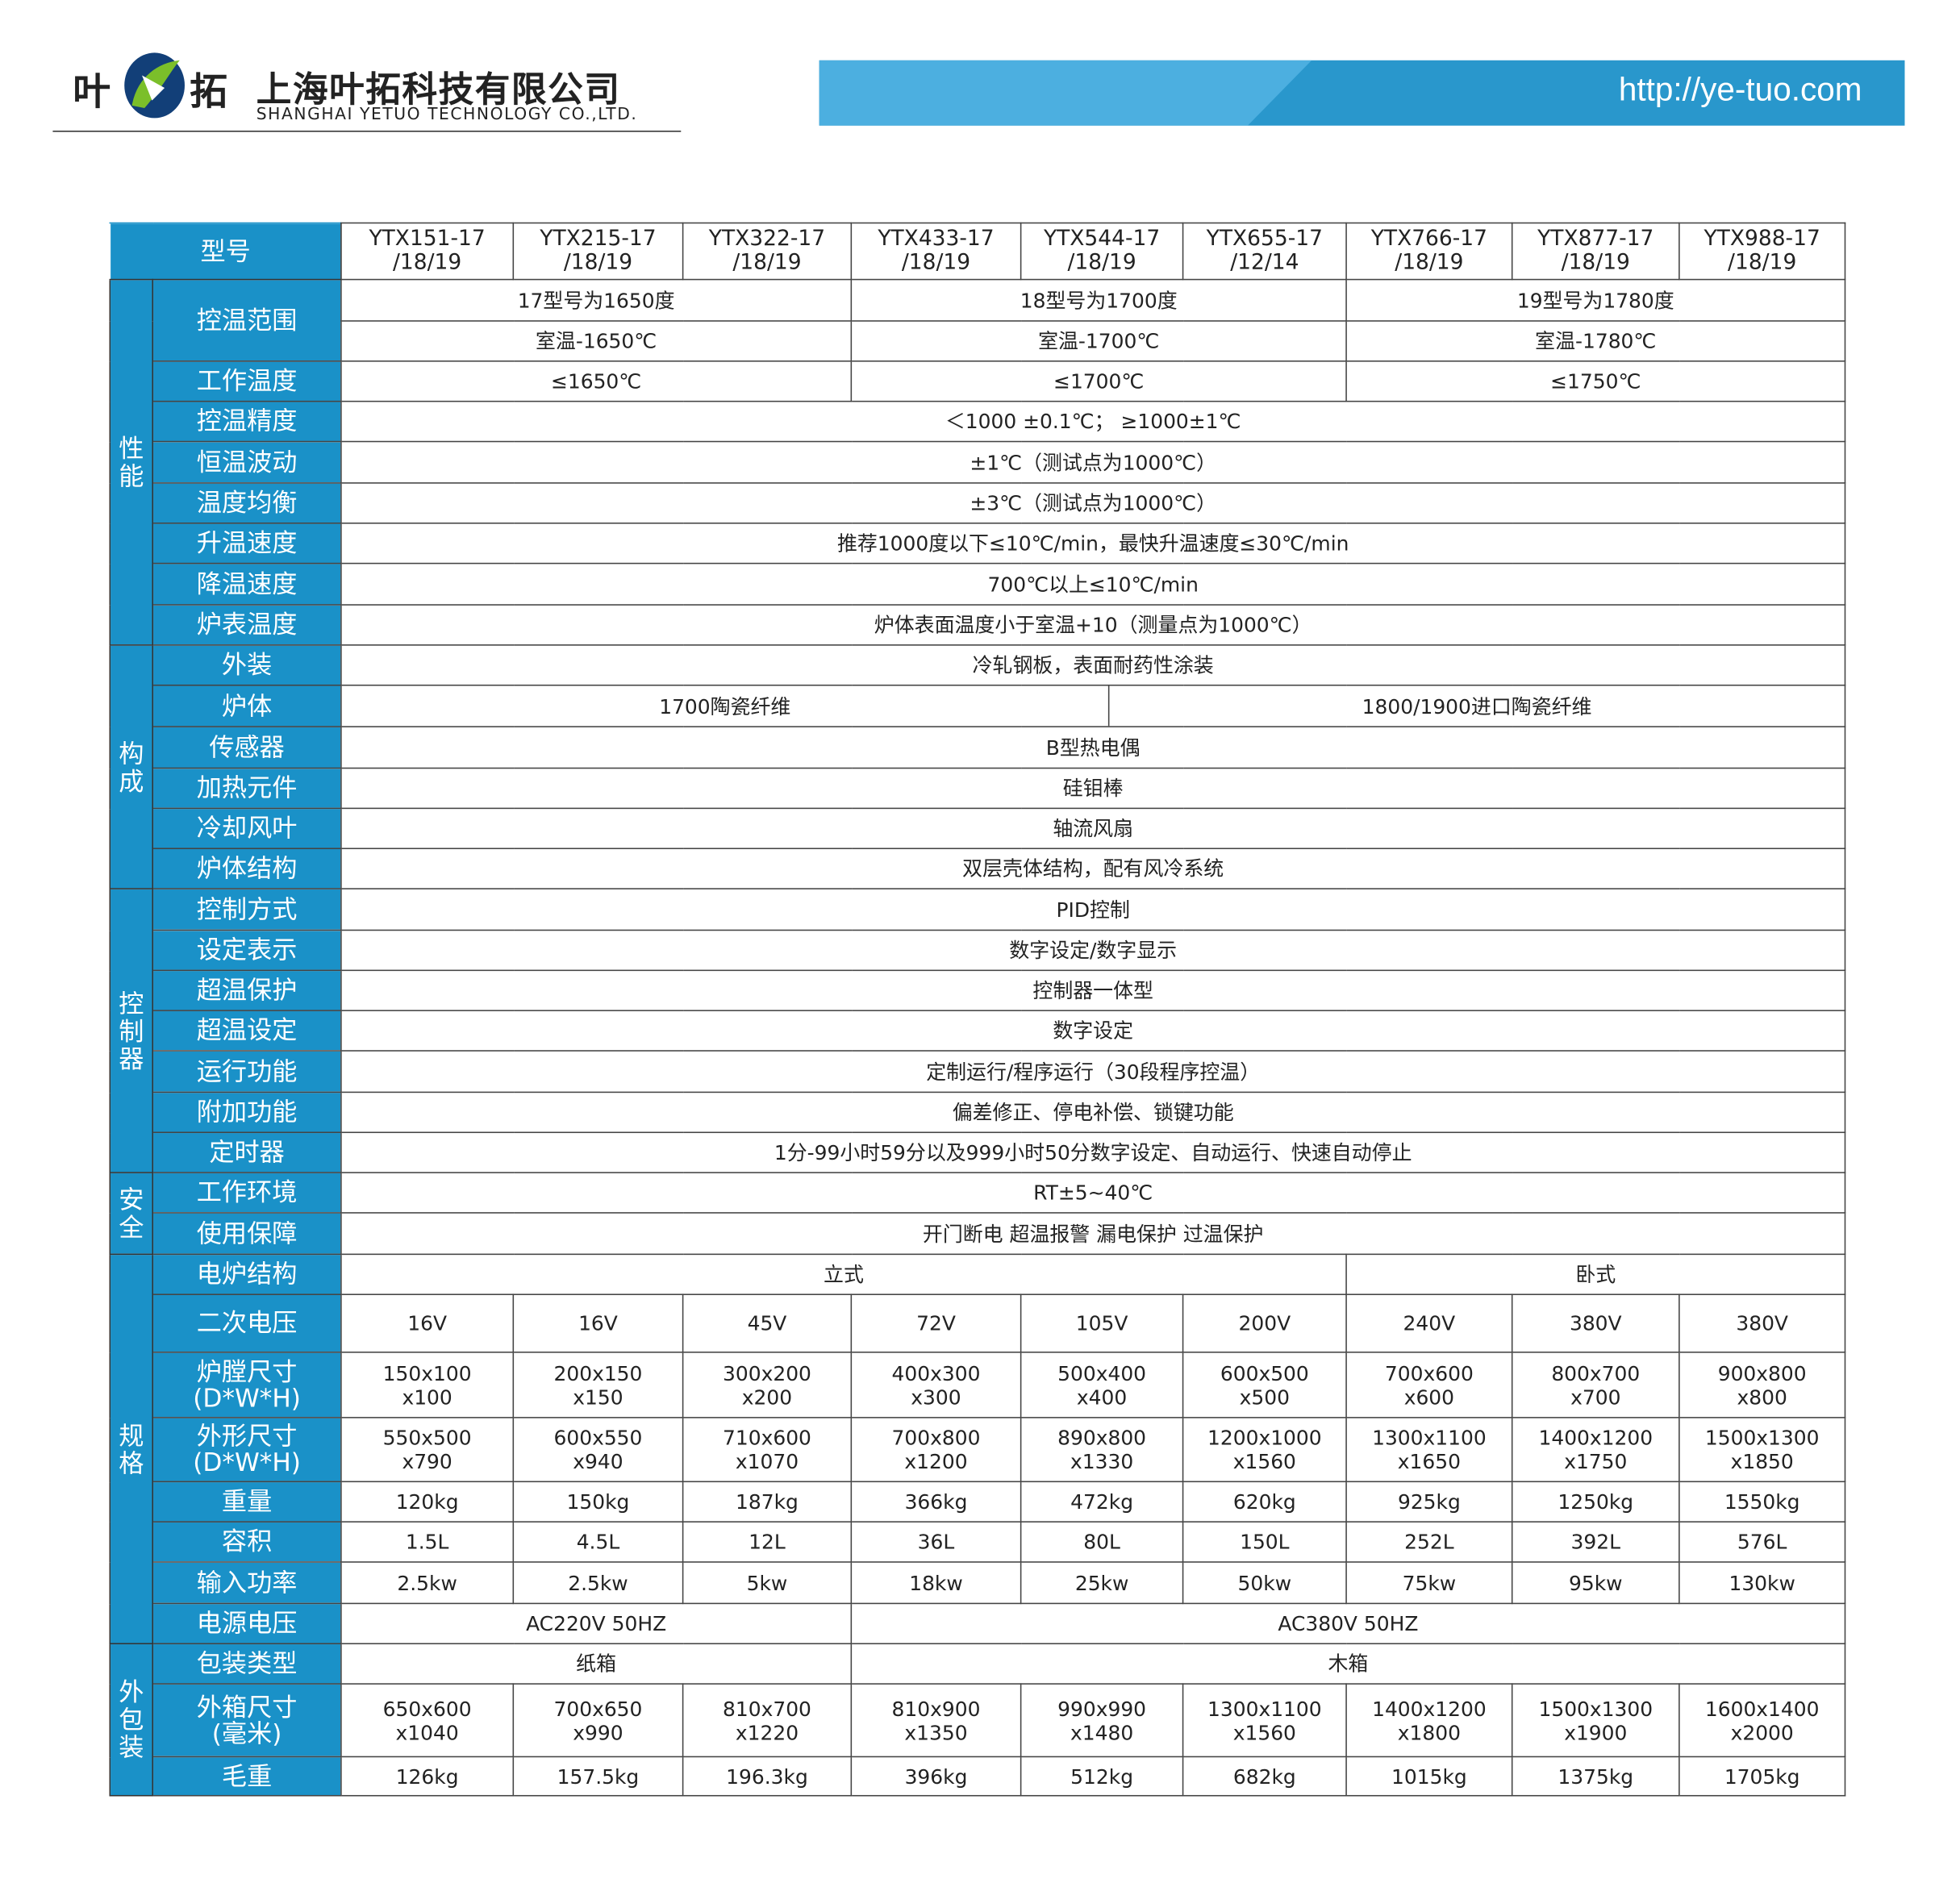  I want to click on value-cell: 1700陶瓷纤维 1800/1900进口陶瓷纤维, so click(1093, 705).